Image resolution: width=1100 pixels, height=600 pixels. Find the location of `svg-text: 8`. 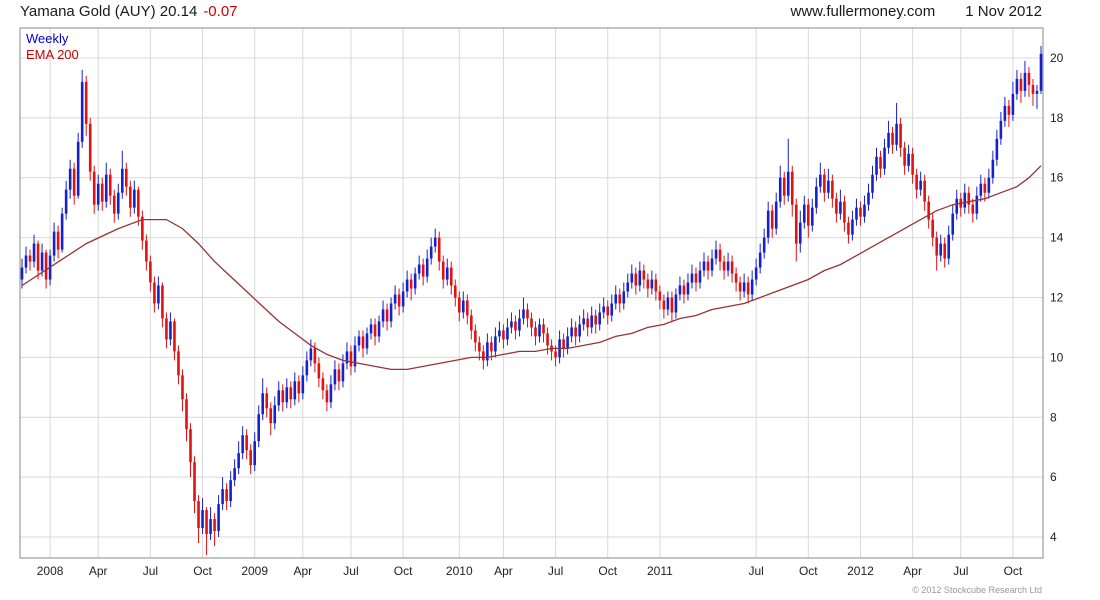

svg-text: 8 is located at coordinates (1053, 417).